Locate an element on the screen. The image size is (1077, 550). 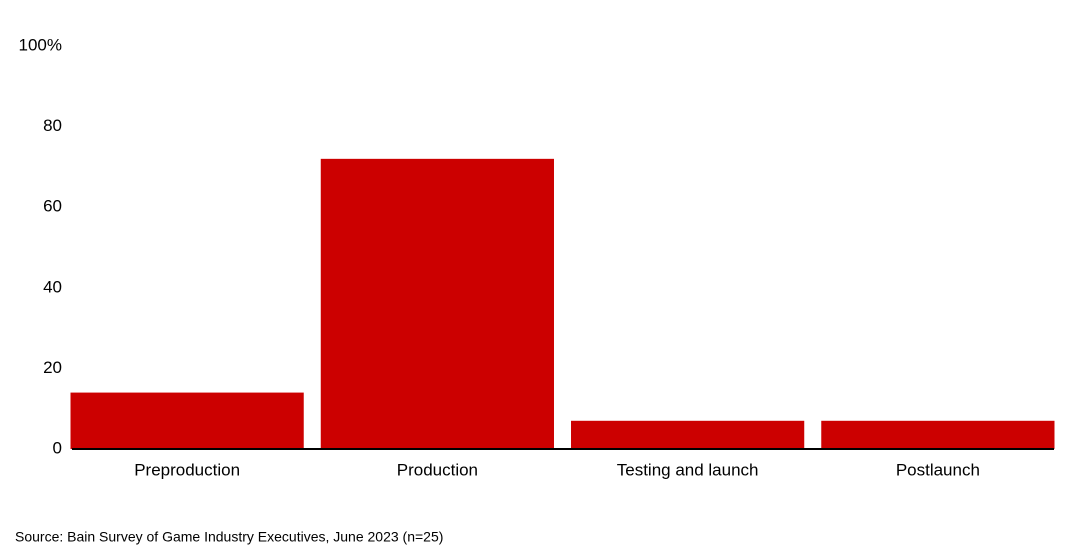
x-tick-label: Testing and launch is located at coordinates (688, 469).